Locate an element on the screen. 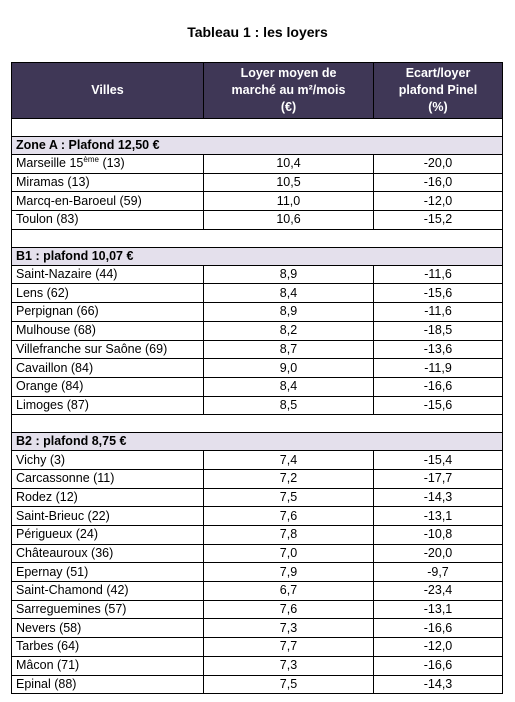 This screenshot has height=702, width=515. data-row: Saint-Nazaire (44) 8,9 -11,6 is located at coordinates (257, 274).